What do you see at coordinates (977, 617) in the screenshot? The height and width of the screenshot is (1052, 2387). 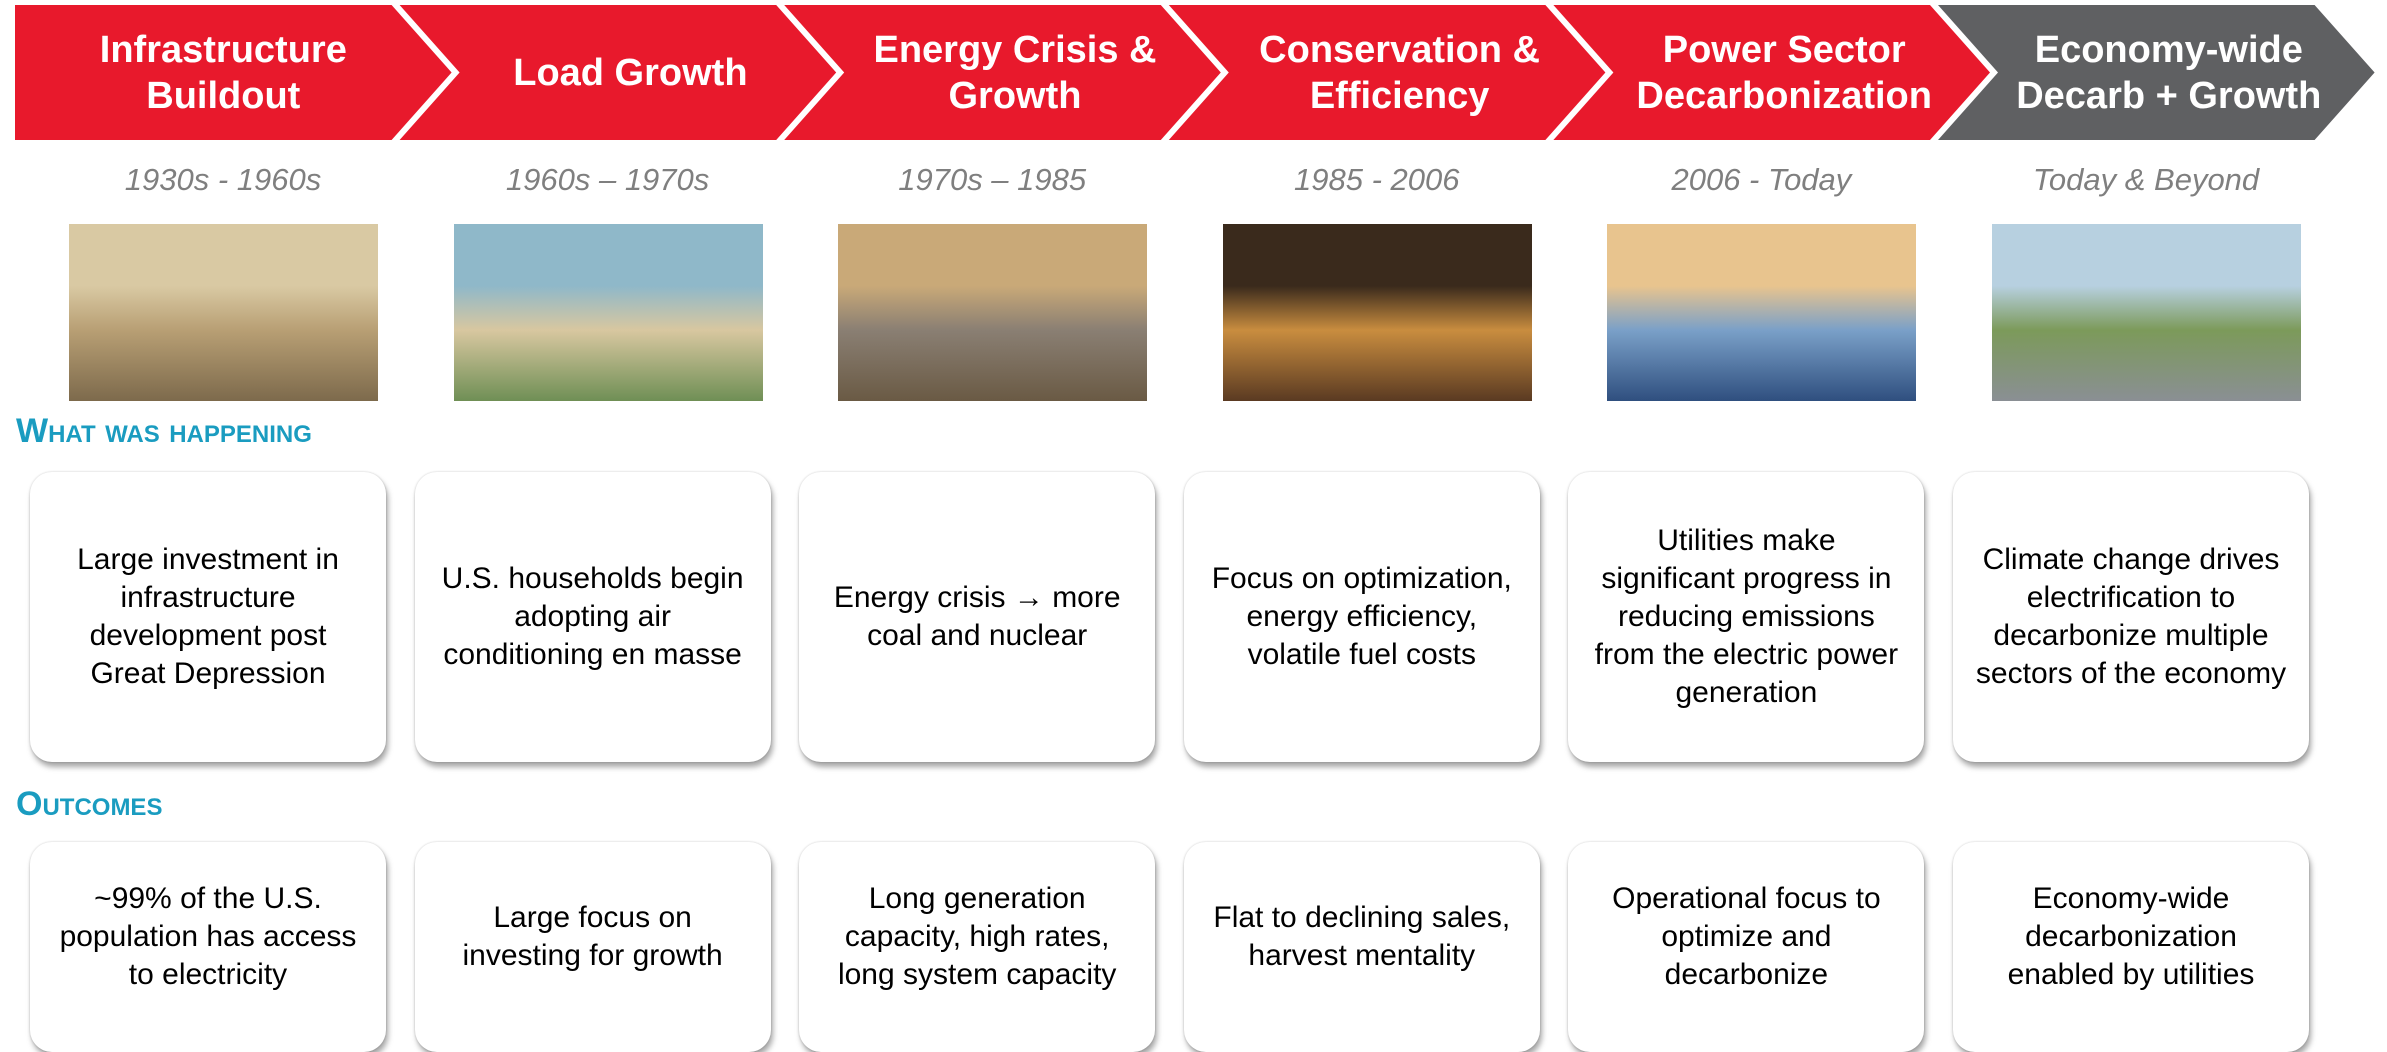 I see `happening-card: Energy crisis → more coal and nuclear` at bounding box center [977, 617].